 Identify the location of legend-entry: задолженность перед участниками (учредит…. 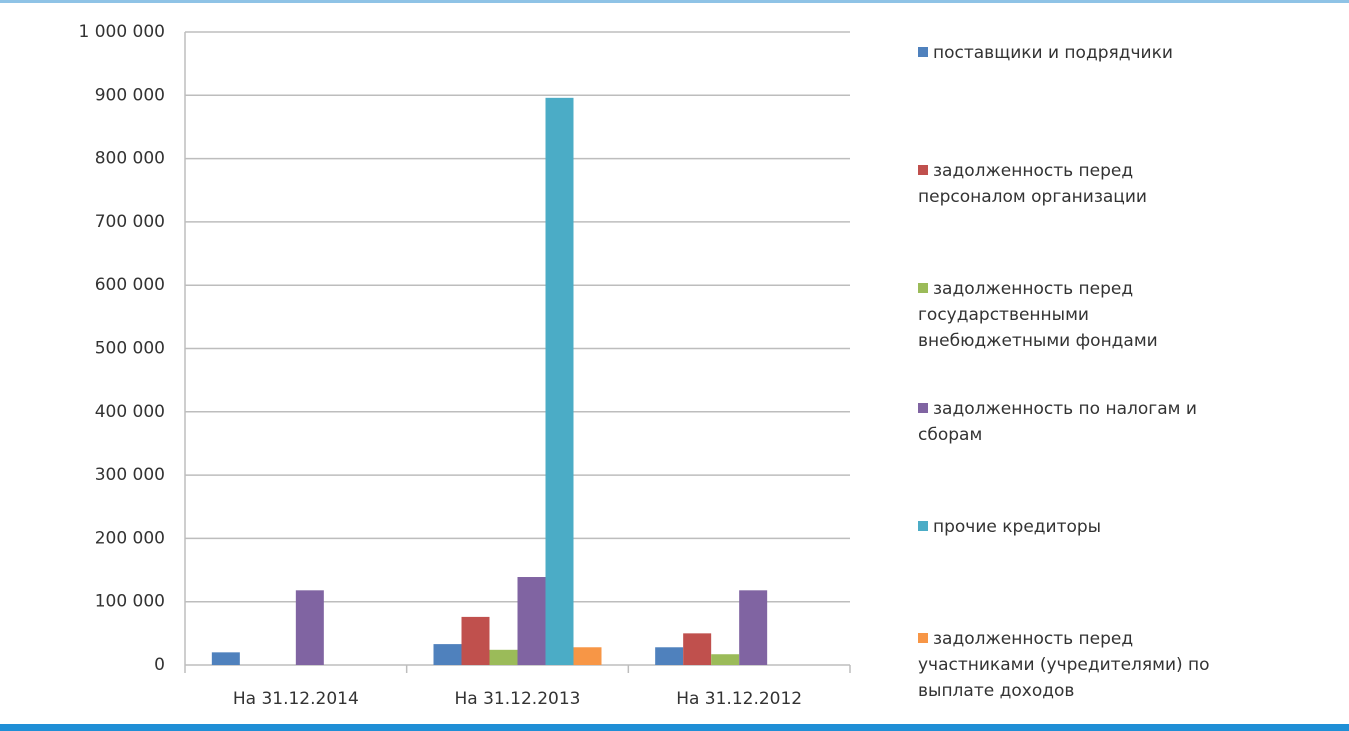
(1068, 665).